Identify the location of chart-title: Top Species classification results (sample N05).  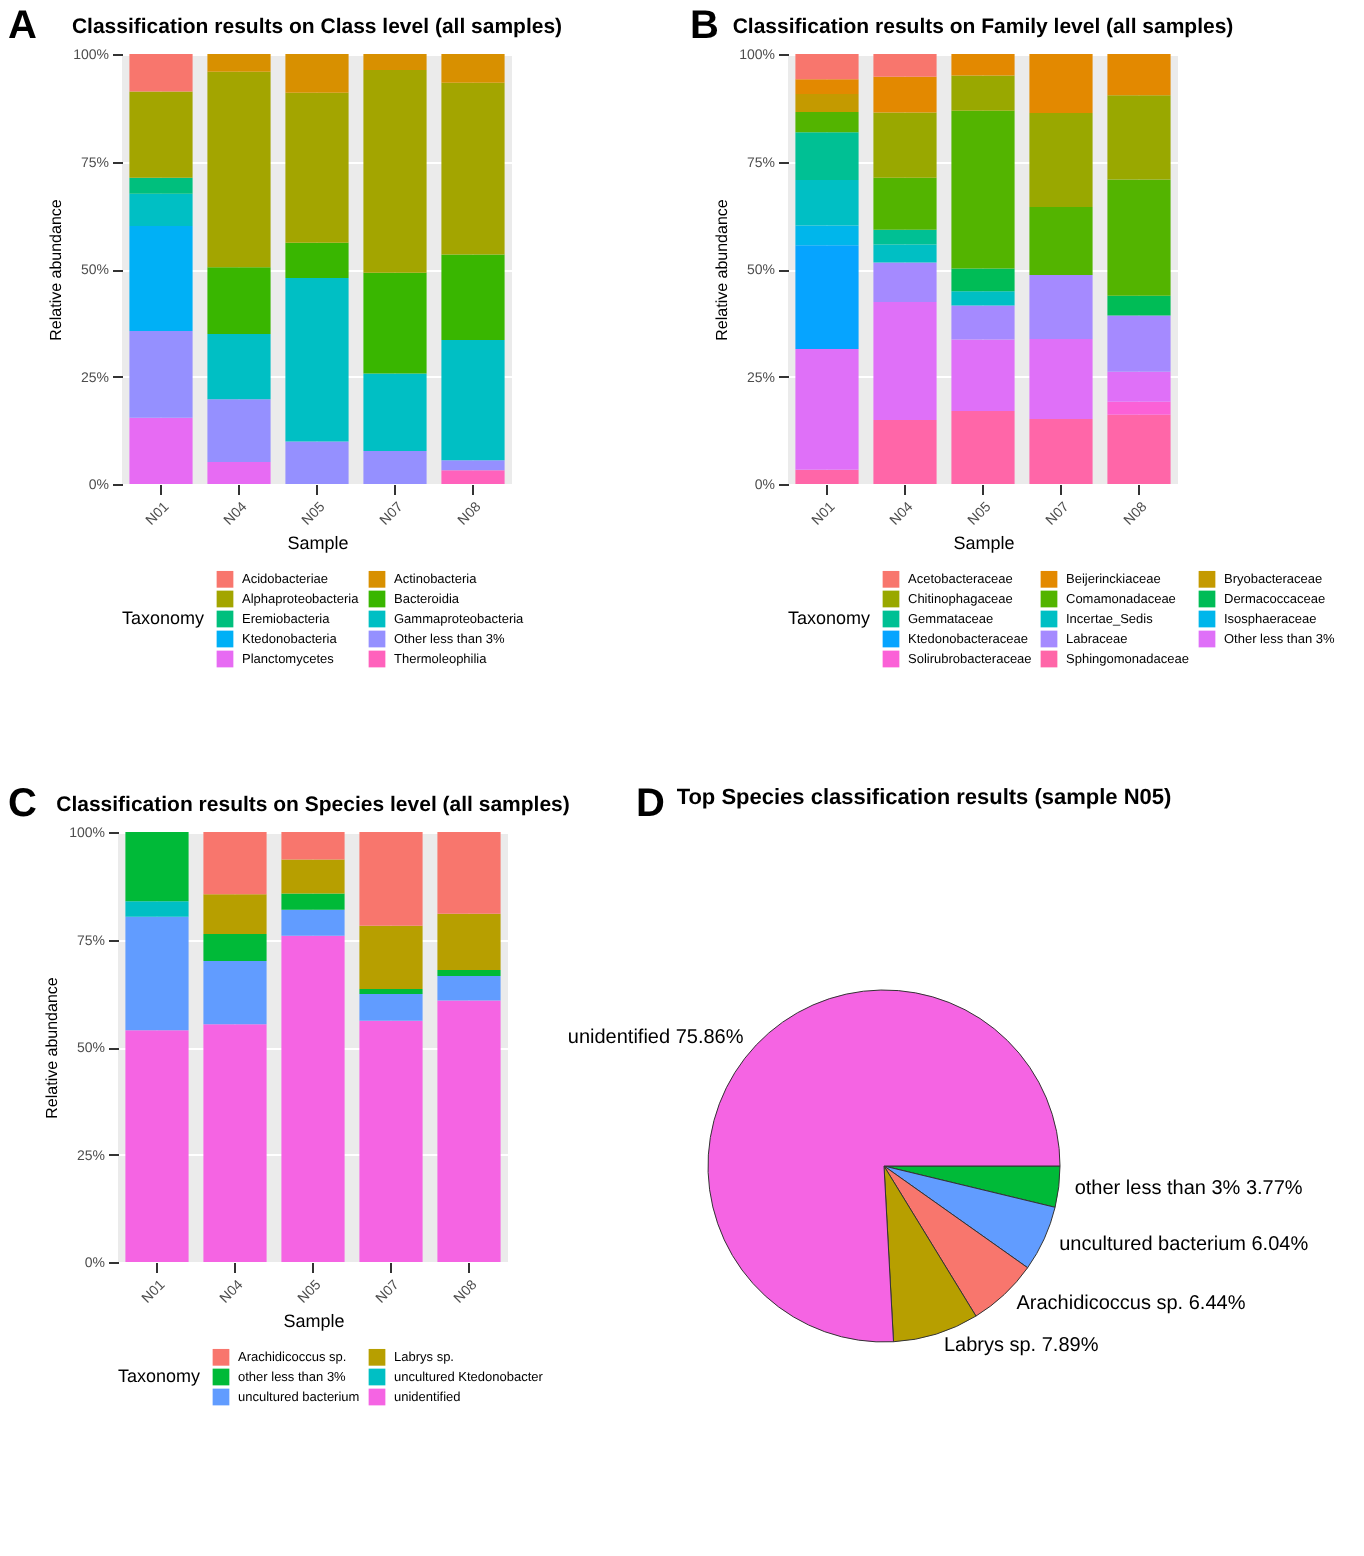
(924, 798).